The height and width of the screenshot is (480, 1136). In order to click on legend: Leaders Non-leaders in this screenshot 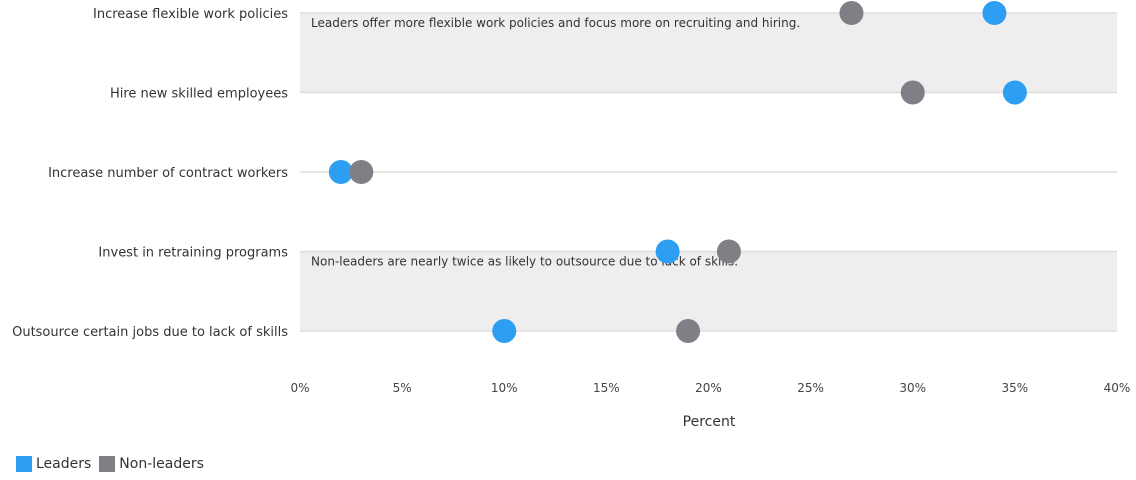, I will do `click(114, 464)`.